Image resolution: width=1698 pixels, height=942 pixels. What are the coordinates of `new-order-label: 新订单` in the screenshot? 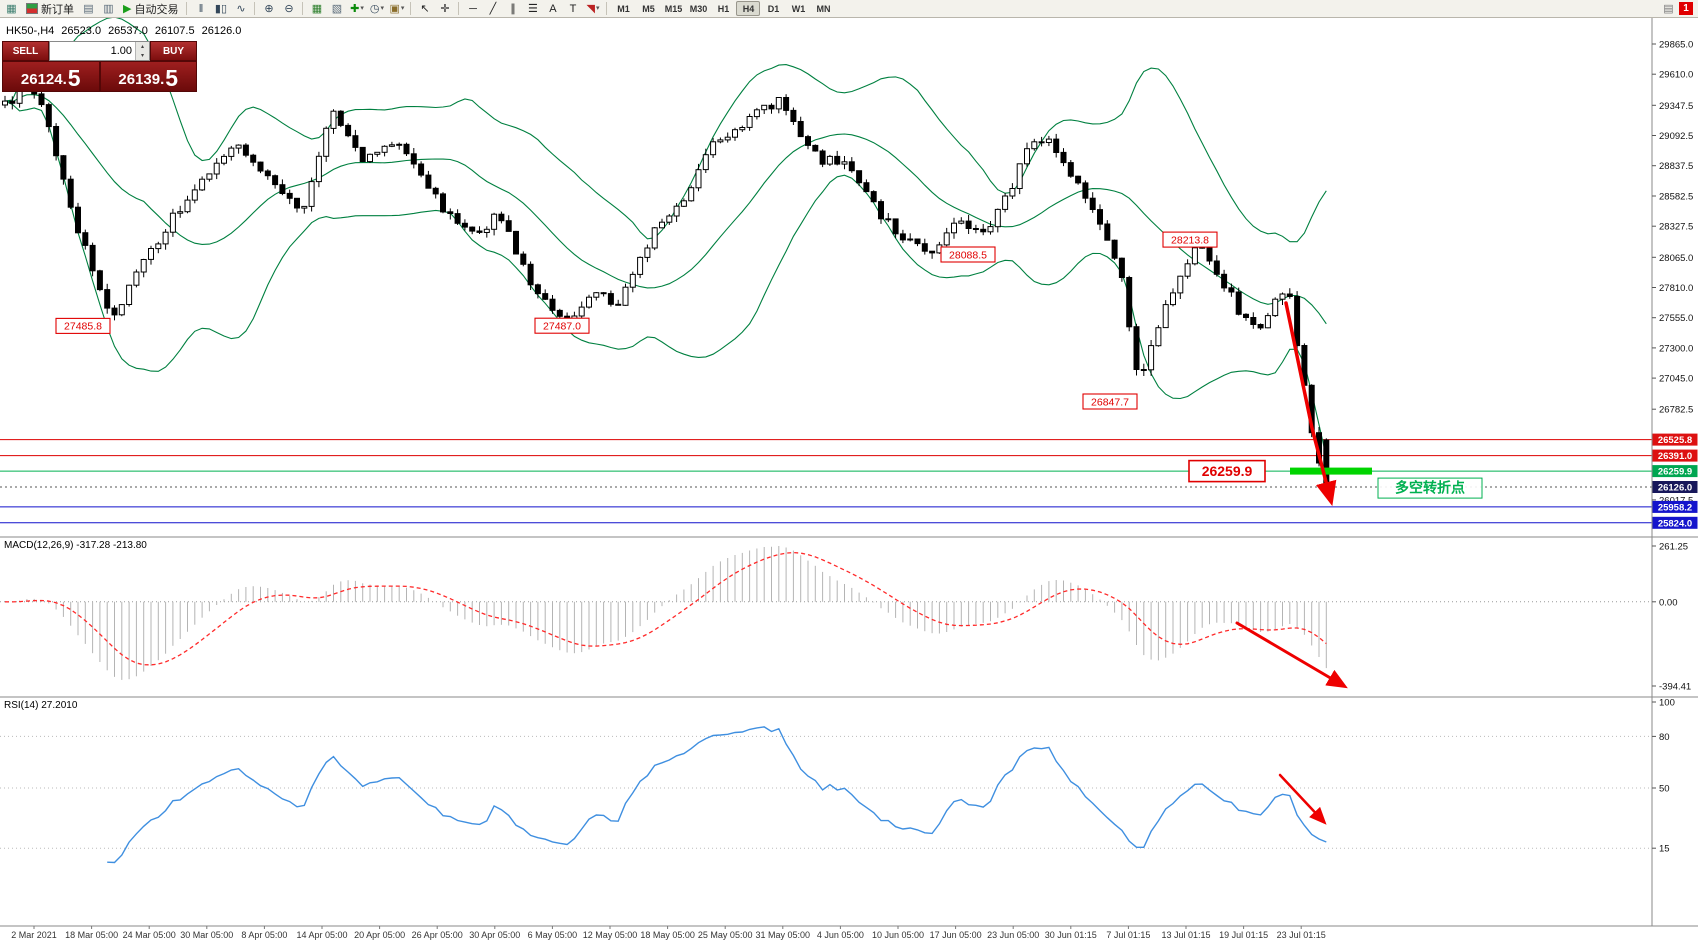 It's located at (57, 9).